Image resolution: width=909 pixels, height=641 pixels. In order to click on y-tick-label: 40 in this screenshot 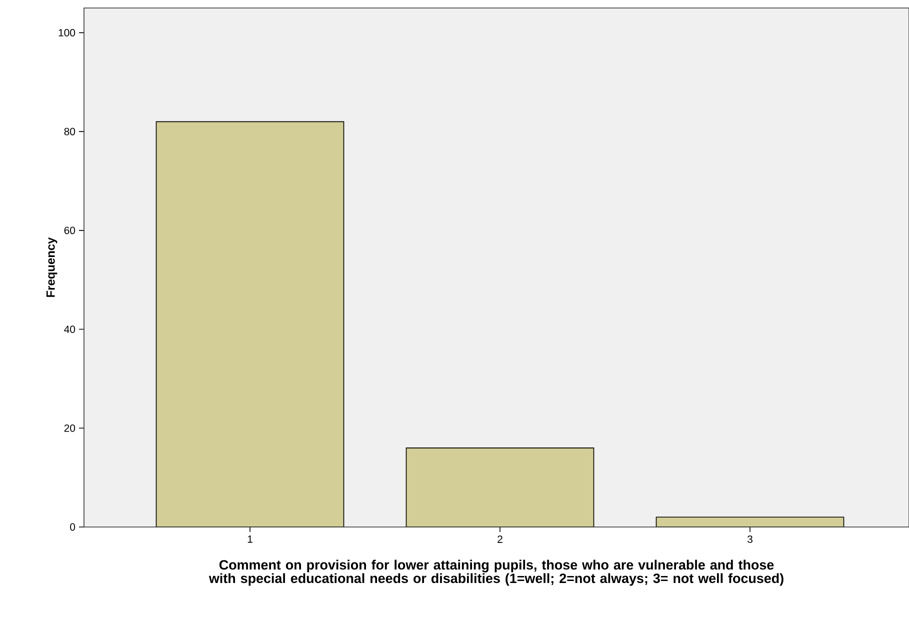, I will do `click(70, 329)`.